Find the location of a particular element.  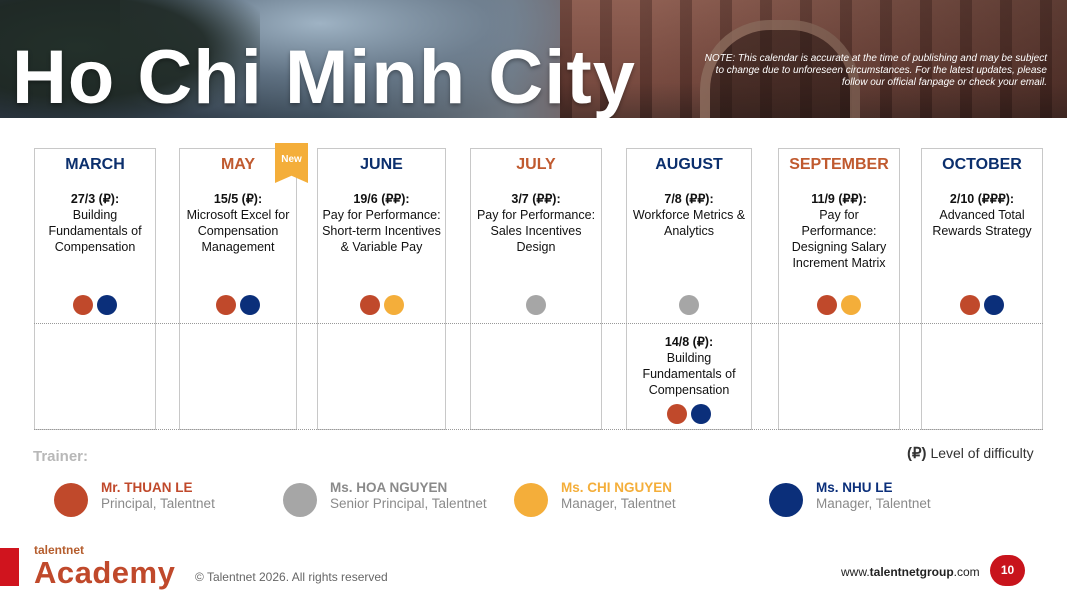

course-title: Workforce Metrics & Analytics is located at coordinates (689, 223).